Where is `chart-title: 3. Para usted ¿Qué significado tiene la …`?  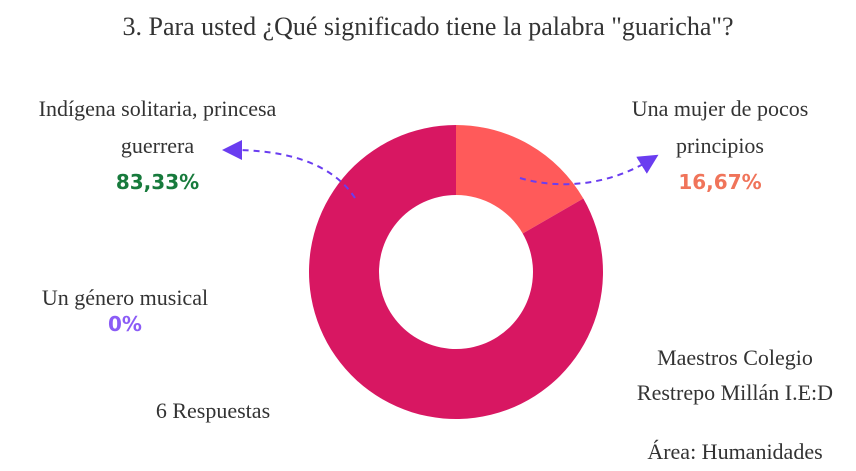
chart-title: 3. Para usted ¿Qué significado tiene la … is located at coordinates (428, 26).